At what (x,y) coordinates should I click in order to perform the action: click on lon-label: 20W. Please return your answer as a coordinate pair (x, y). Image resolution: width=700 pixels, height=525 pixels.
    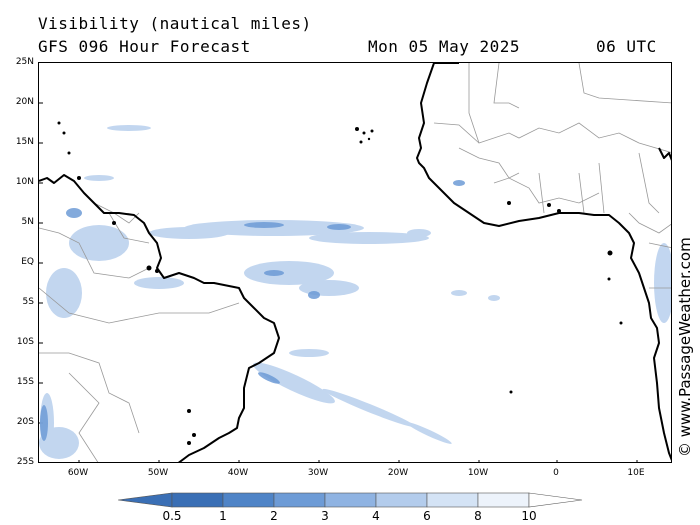
    Looking at the image, I should click on (398, 473).